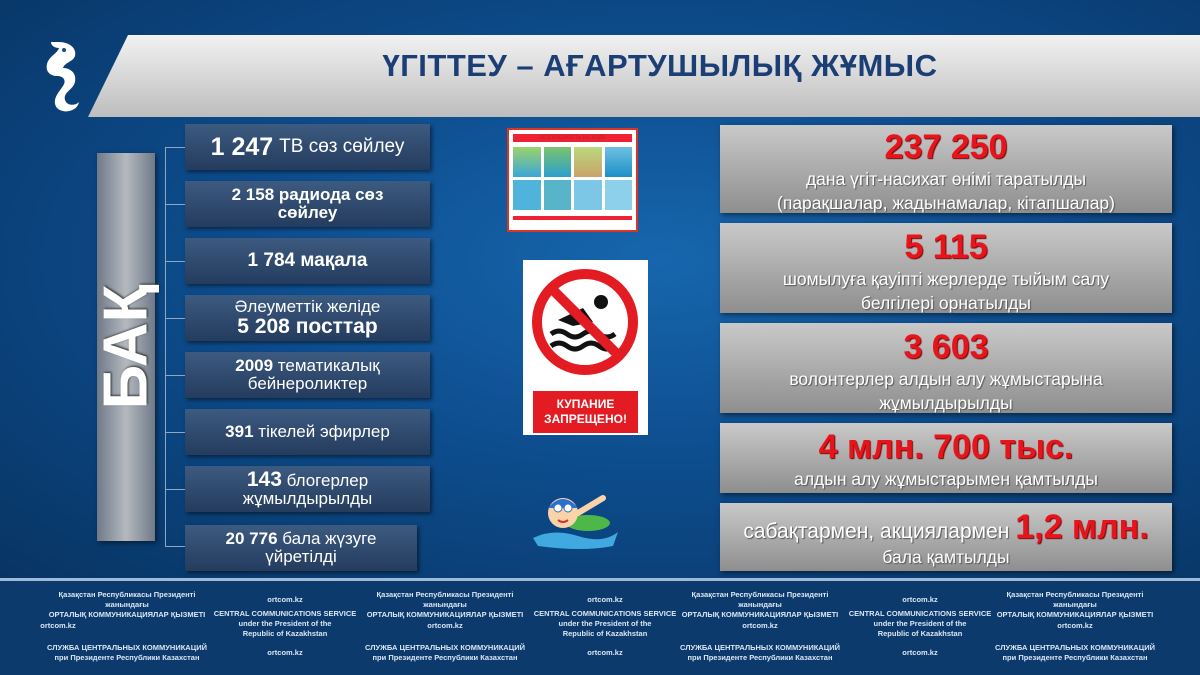 This screenshot has width=1200, height=675. What do you see at coordinates (342, 146) in the screenshot?
I see `stat-text: ТВ сөз сөйлеу` at bounding box center [342, 146].